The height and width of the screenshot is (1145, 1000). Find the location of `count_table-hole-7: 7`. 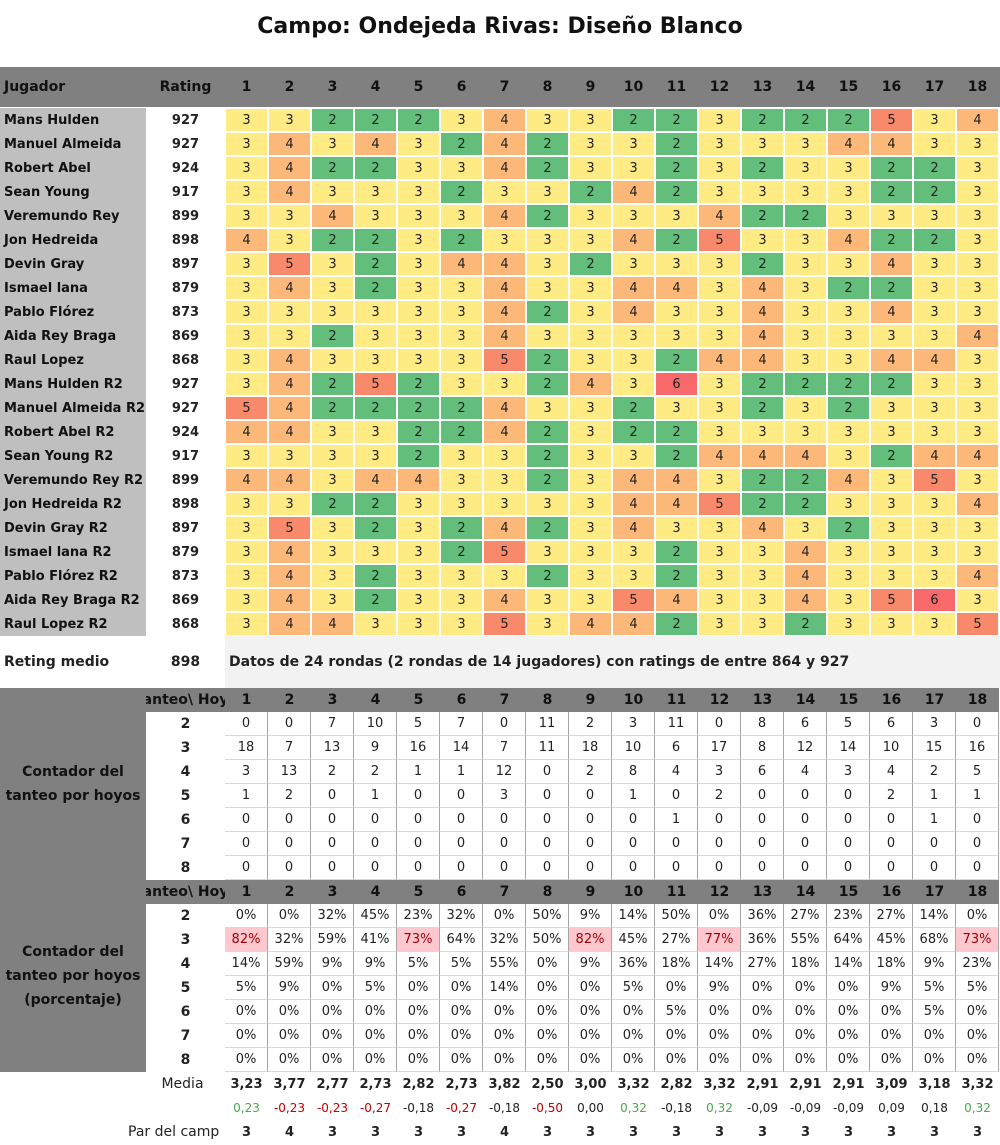

count_table-hole-7: 7 is located at coordinates (504, 700).